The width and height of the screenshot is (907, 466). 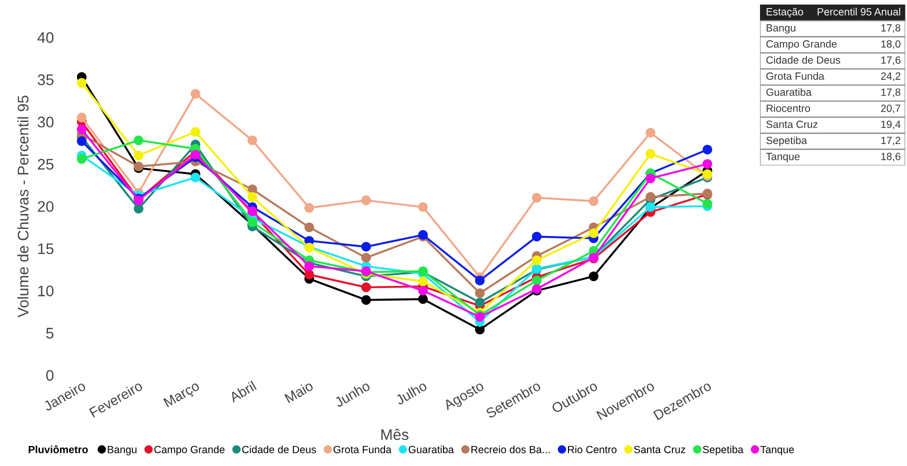 I want to click on category-label: Santa Cruz, so click(x=792, y=124).